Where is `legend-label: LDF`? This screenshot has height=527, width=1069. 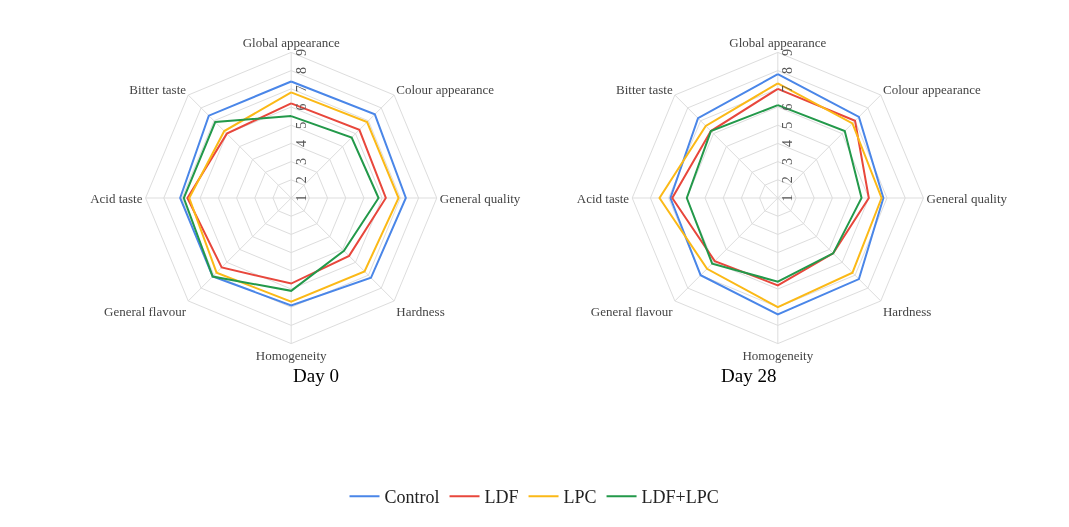
legend-label: LDF is located at coordinates (501, 497).